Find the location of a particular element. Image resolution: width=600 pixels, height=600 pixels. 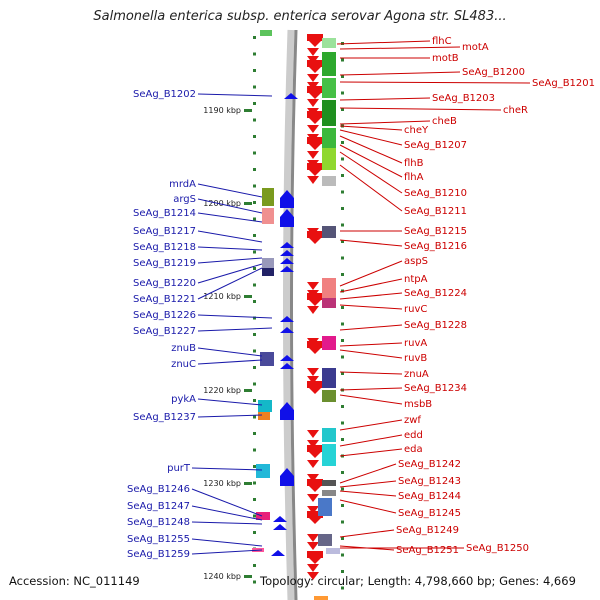

kbp-label: 1210 kbp is located at coordinates (222, 296).